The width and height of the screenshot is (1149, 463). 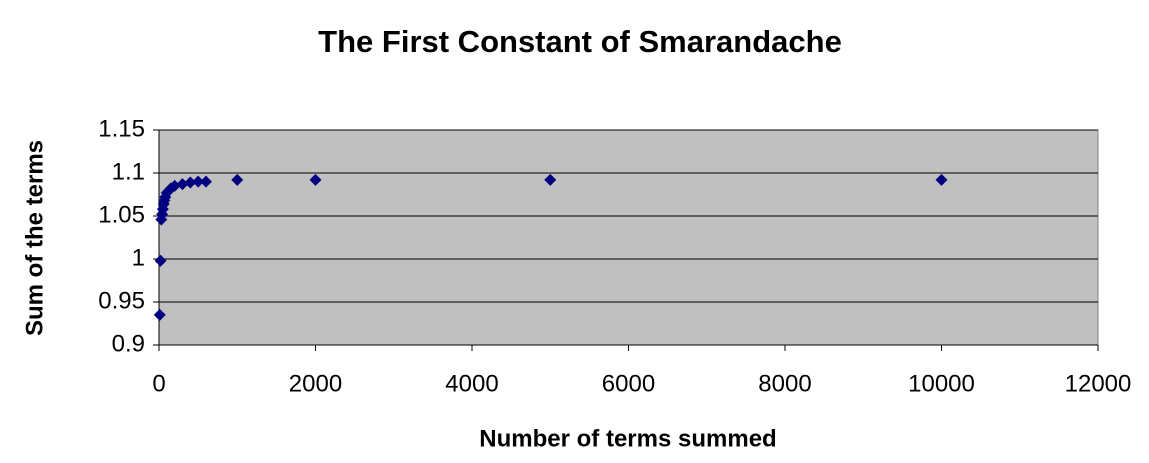 I want to click on y-tick-label: 0.95, so click(x=121, y=300).